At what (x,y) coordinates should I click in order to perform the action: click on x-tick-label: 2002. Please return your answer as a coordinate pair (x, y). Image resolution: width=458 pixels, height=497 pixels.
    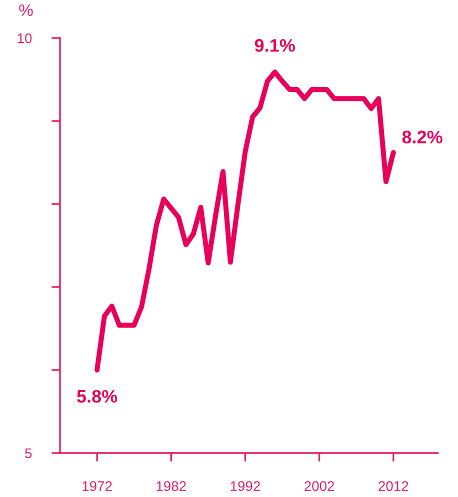
    Looking at the image, I should click on (319, 486).